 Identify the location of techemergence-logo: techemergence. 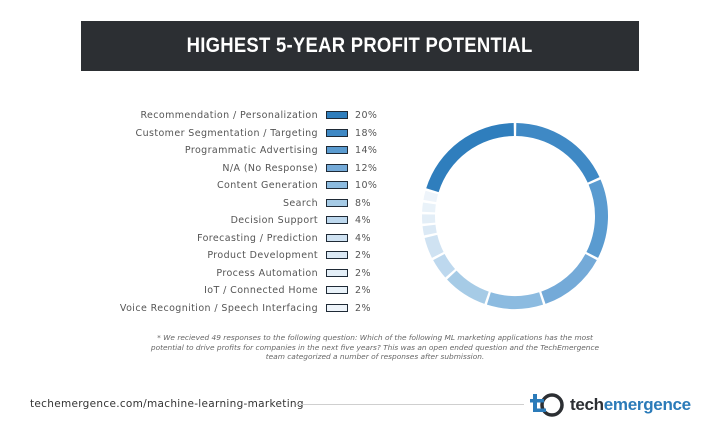
(612, 405).